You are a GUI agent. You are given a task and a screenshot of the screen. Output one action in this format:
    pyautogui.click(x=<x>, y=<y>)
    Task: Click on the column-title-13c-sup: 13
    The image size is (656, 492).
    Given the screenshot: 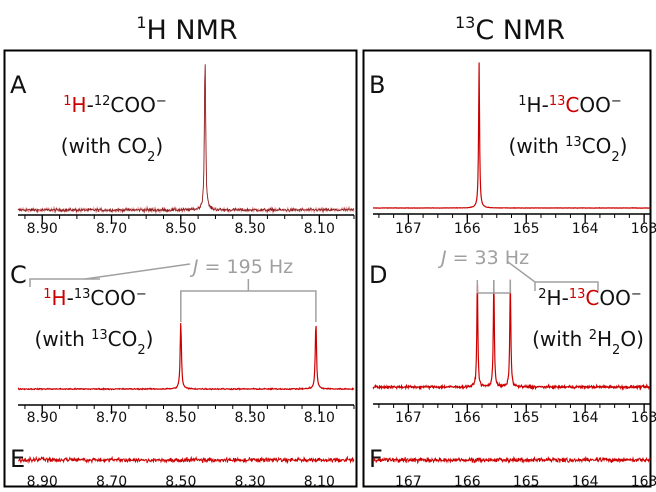 What is the action you would take?
    pyautogui.click(x=465, y=22)
    